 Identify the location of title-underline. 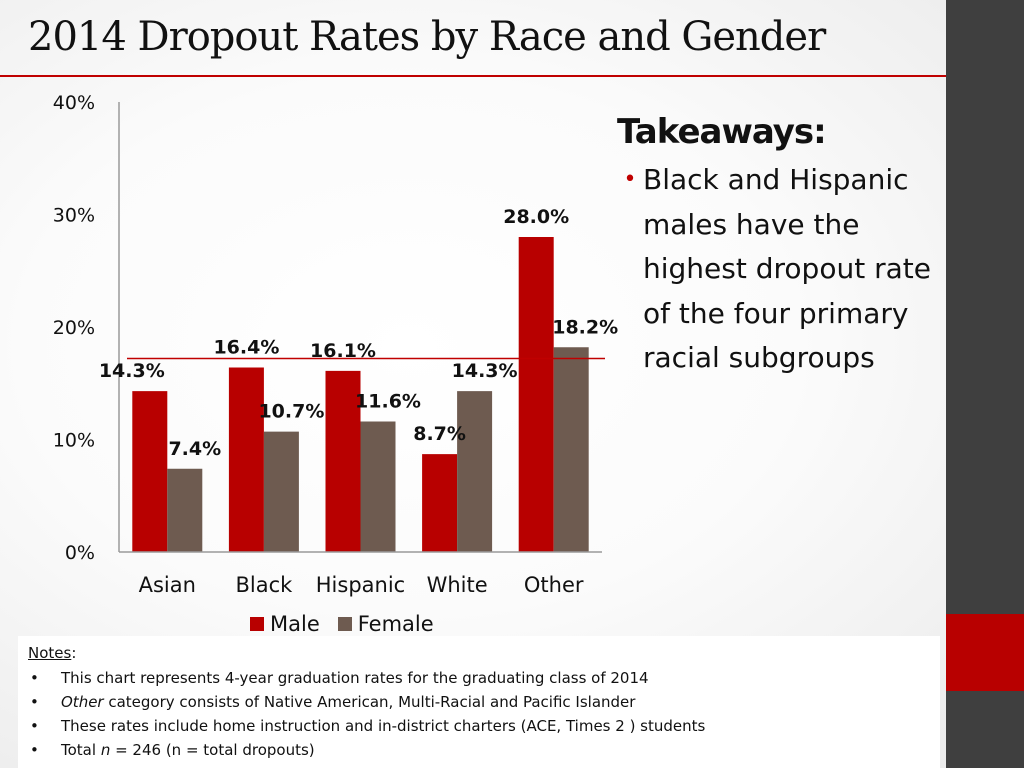
(473, 76).